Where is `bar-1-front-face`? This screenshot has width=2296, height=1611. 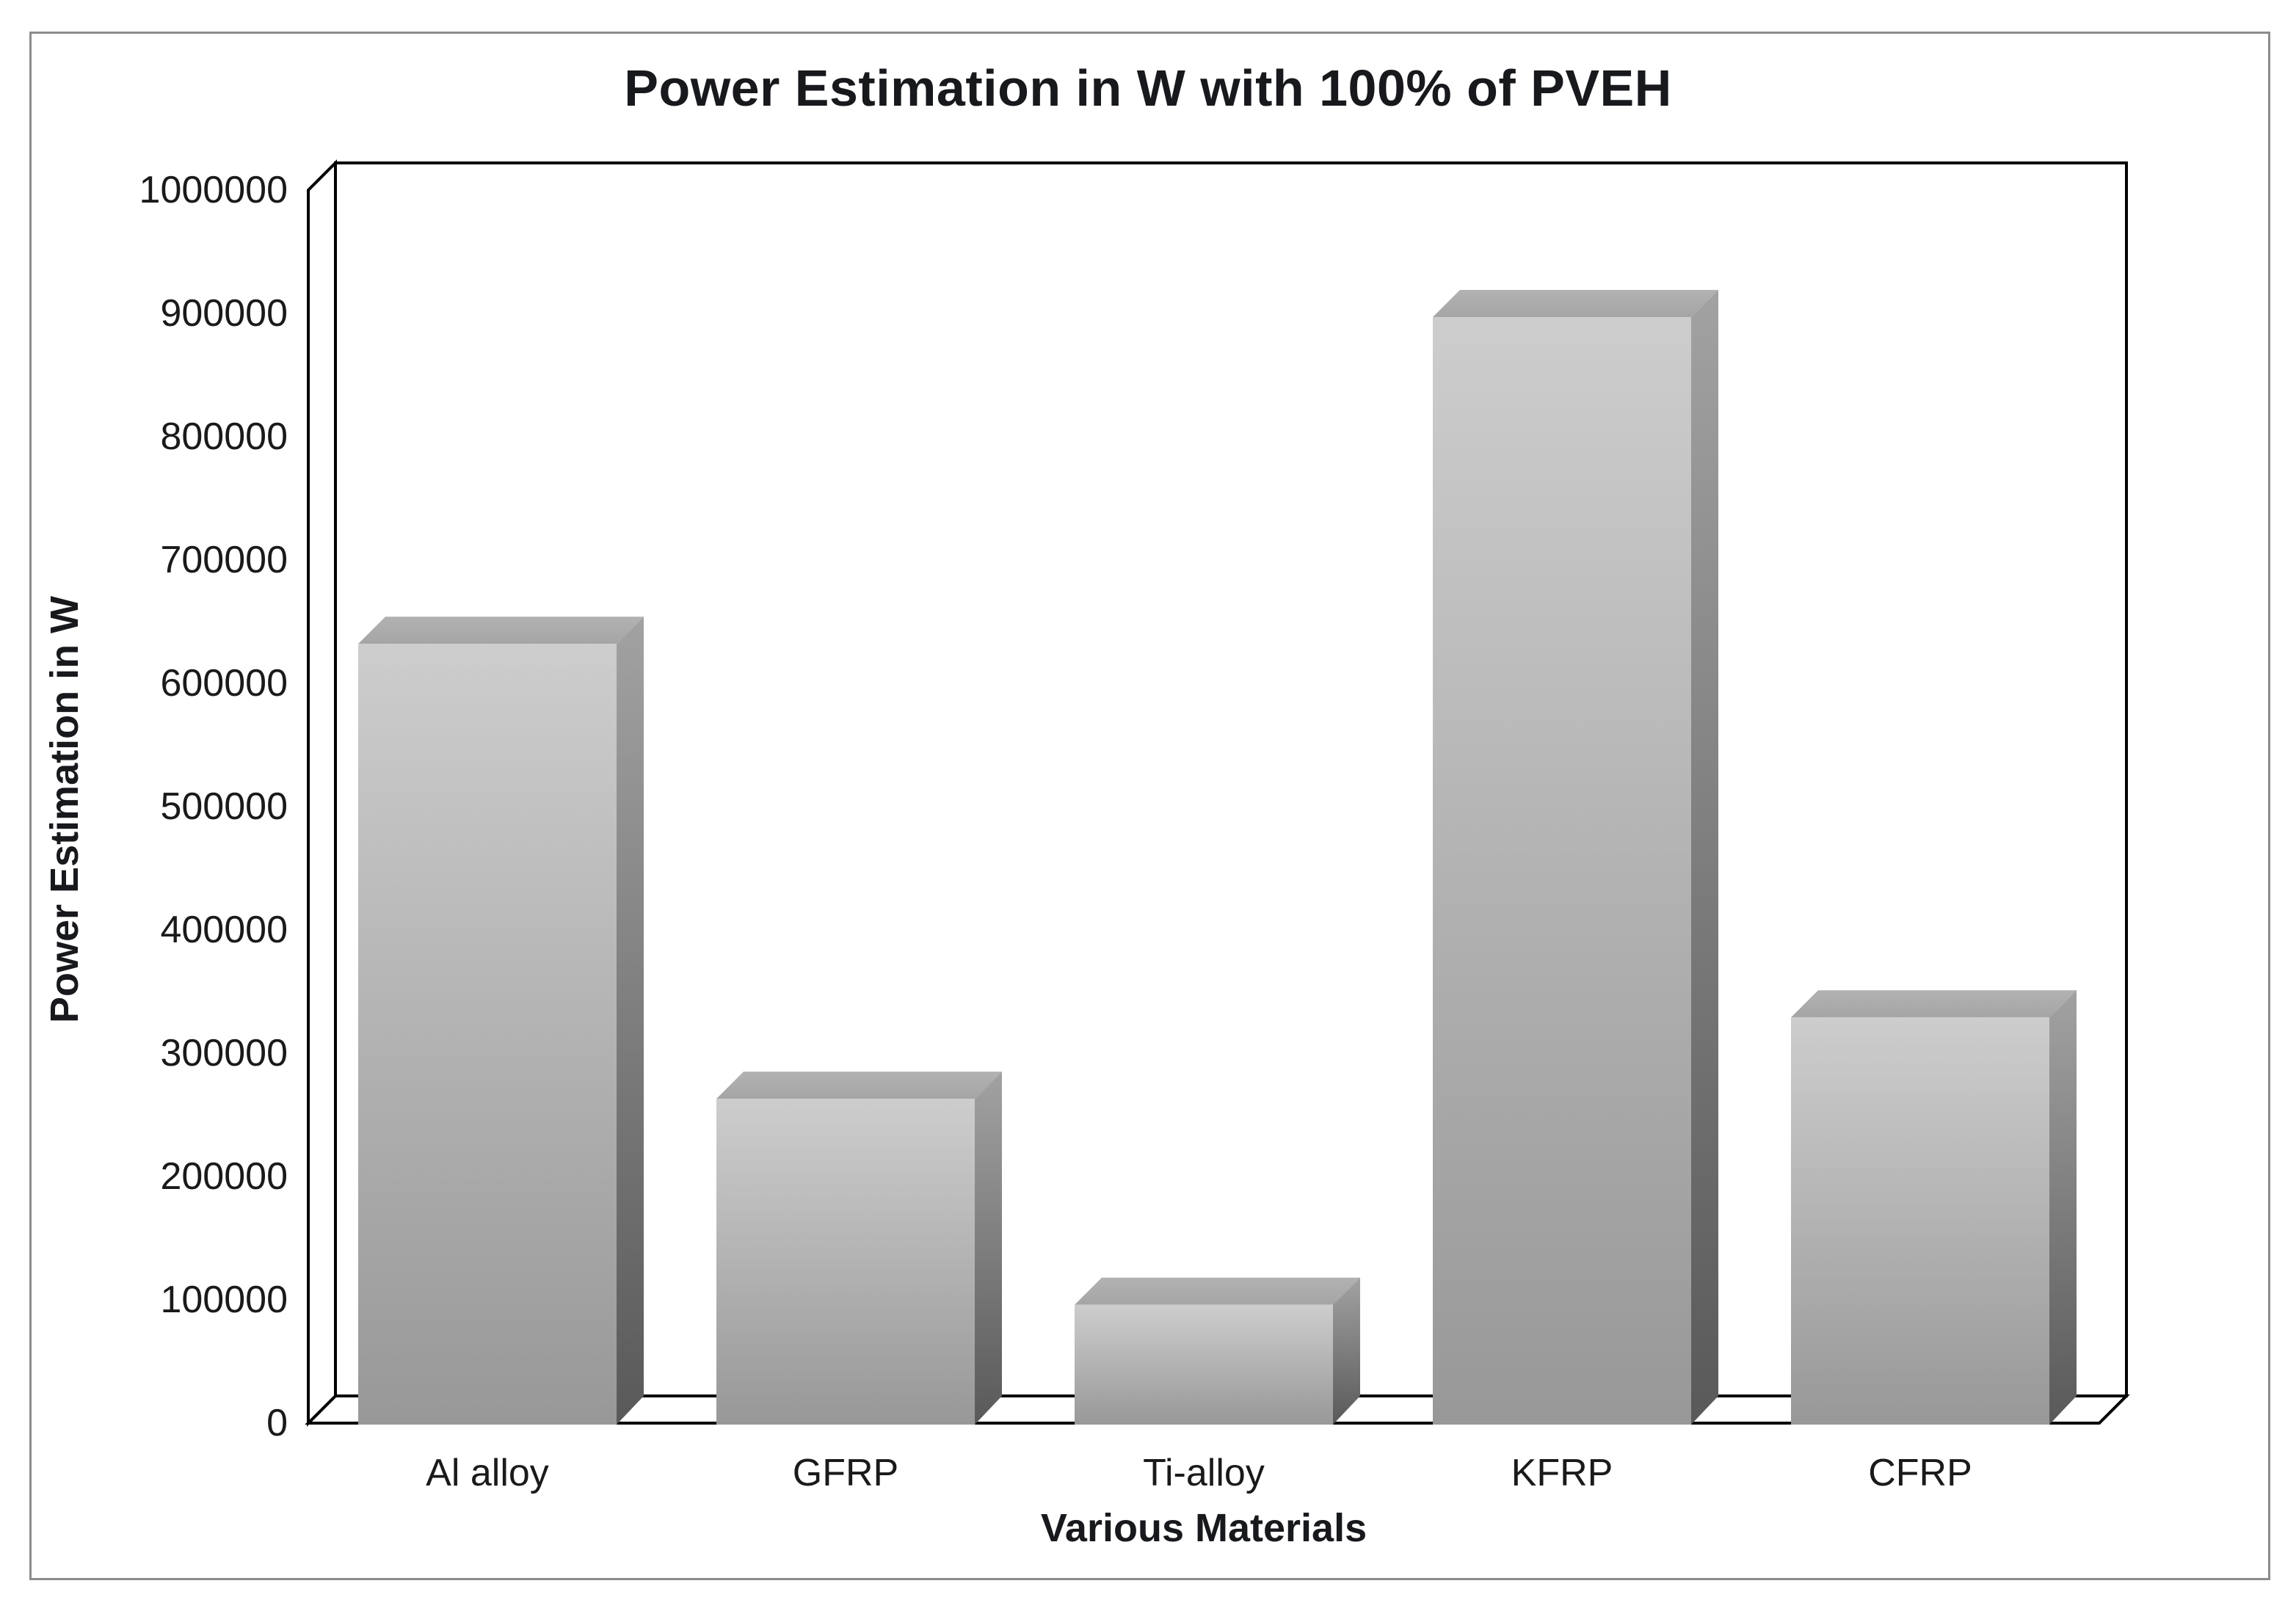 bar-1-front-face is located at coordinates (845, 1262).